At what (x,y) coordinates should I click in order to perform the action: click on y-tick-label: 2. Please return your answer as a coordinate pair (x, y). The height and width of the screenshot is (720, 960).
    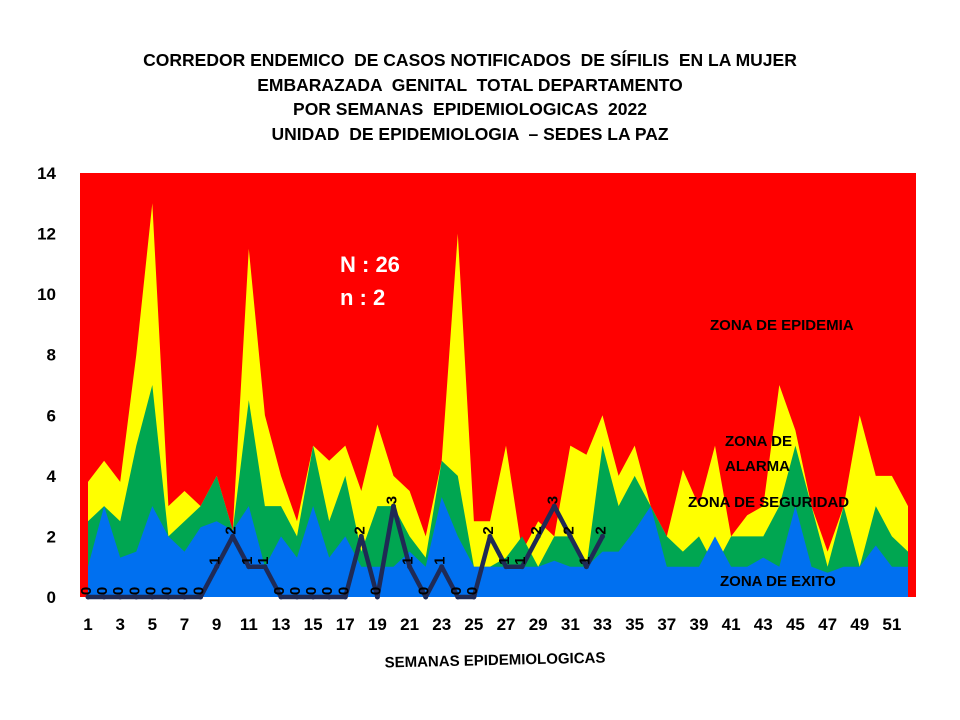
    Looking at the image, I should click on (51, 536).